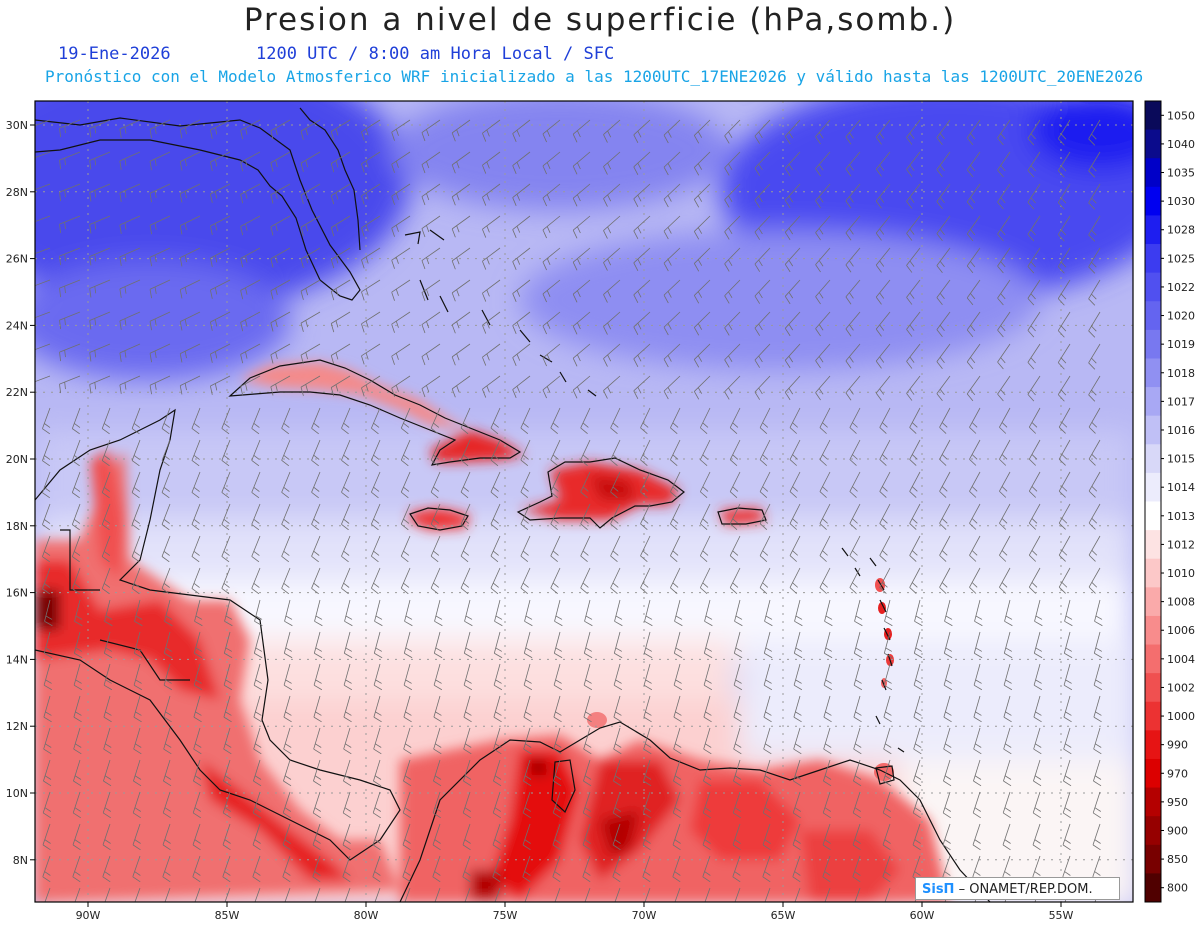 The height and width of the screenshot is (927, 1200). What do you see at coordinates (1177, 773) in the screenshot?
I see `colorbar-level-label: 970` at bounding box center [1177, 773].